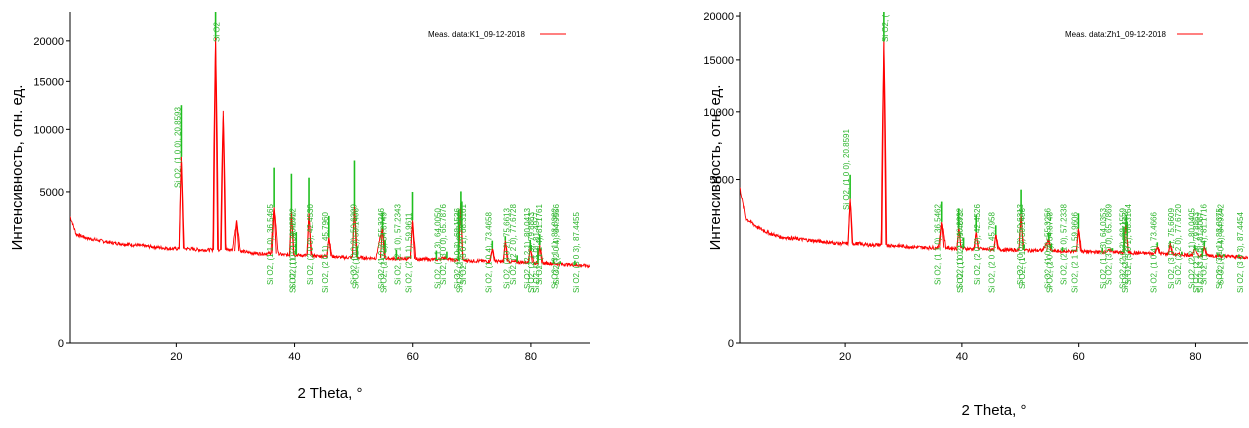 Image resolution: width=1249 pixels, height=428 pixels. Describe the element at coordinates (992, 252) in the screenshot. I see `peak-label: Si O2, (2 0 1), 45.7958` at that location.